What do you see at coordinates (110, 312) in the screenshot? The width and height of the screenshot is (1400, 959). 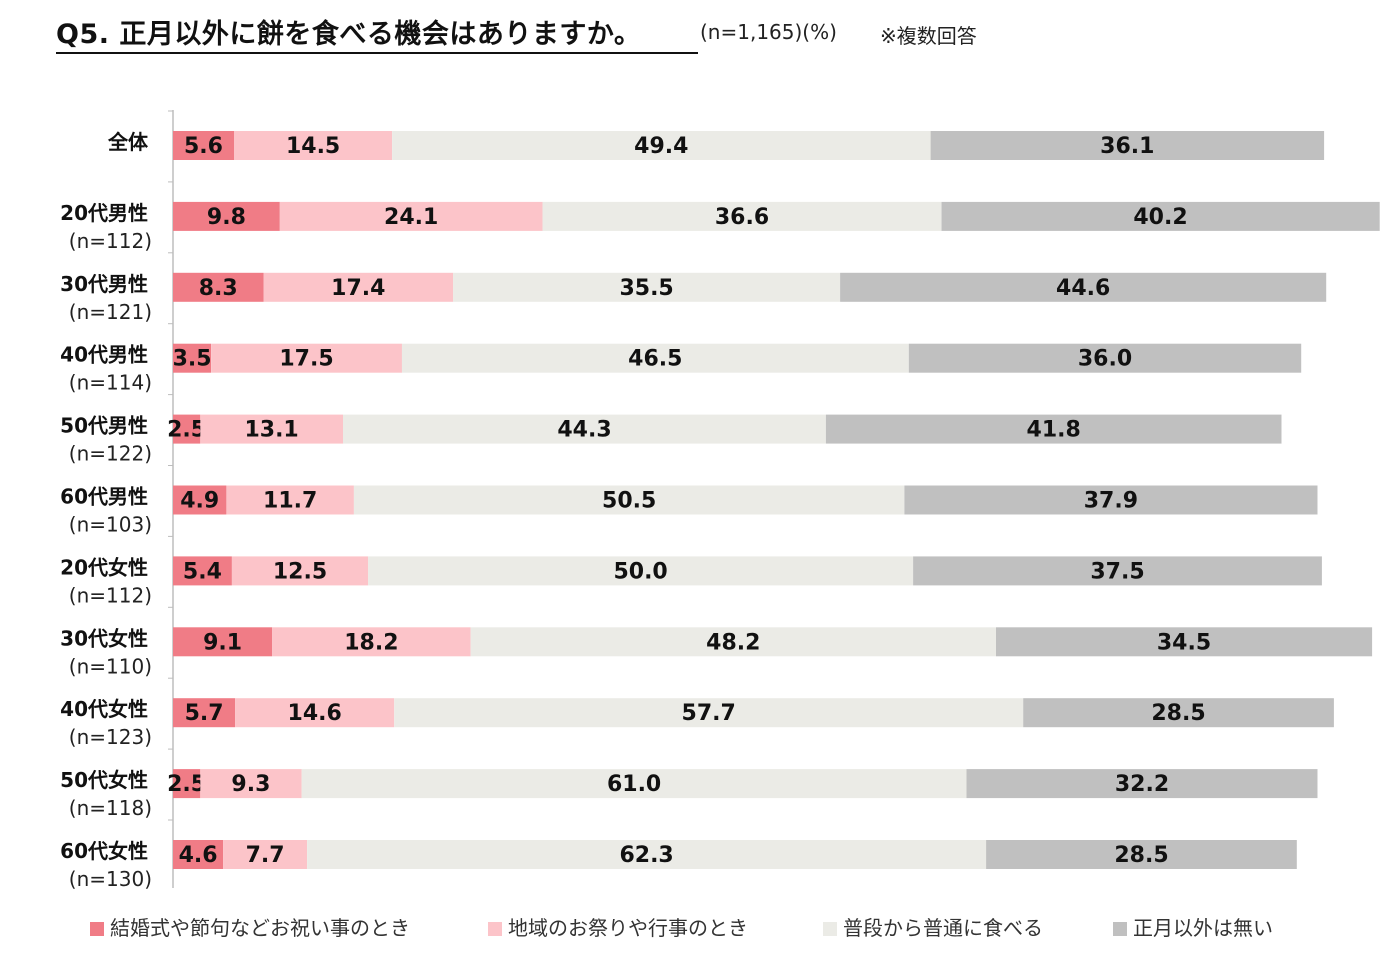 I see `sample-size-label: (n=121)` at bounding box center [110, 312].